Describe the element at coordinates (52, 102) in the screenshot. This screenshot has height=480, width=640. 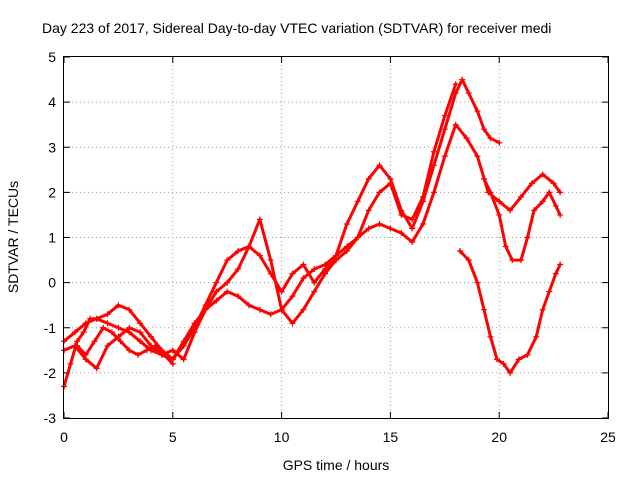
I see `y-tick-label: 4` at that location.